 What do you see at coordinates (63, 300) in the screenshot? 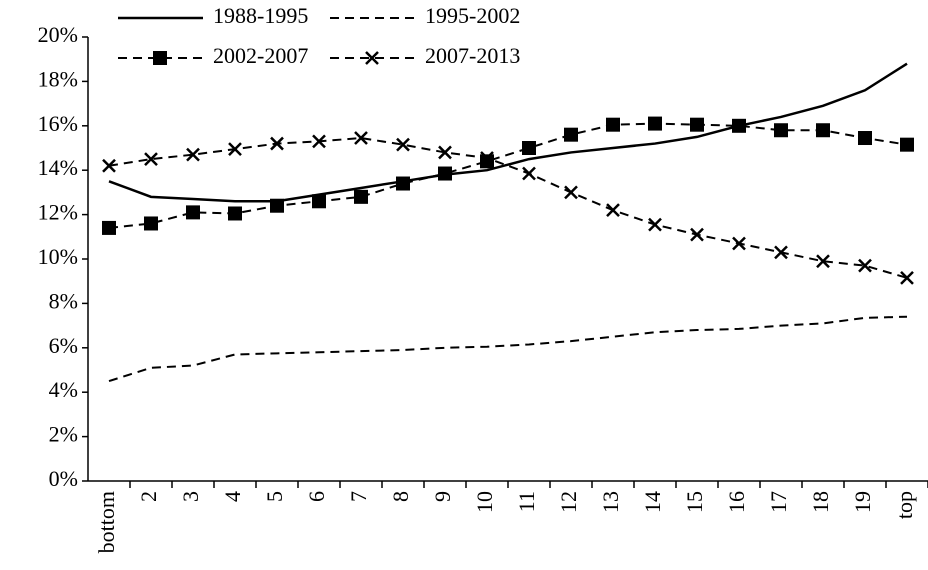
I see `y-tick-label: 8%` at bounding box center [63, 300].